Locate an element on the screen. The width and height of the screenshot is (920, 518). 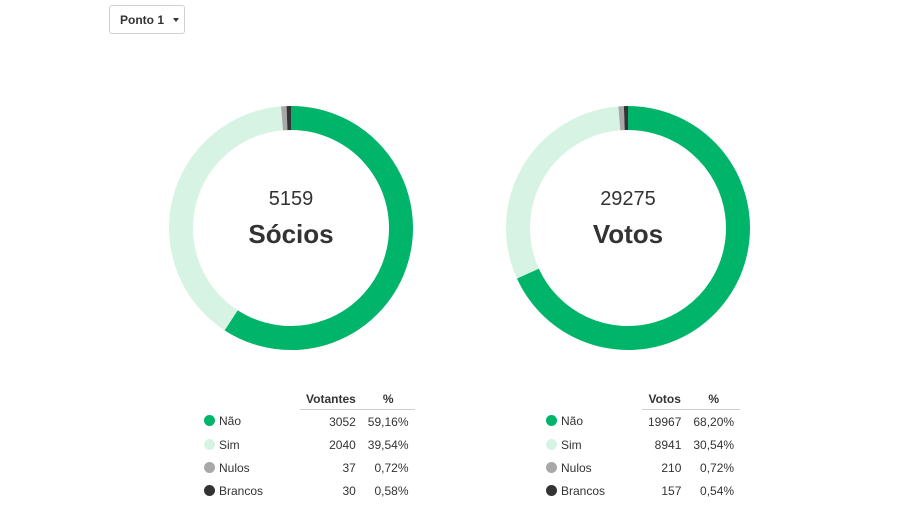
donut-center-label: Sócios is located at coordinates (291, 234).